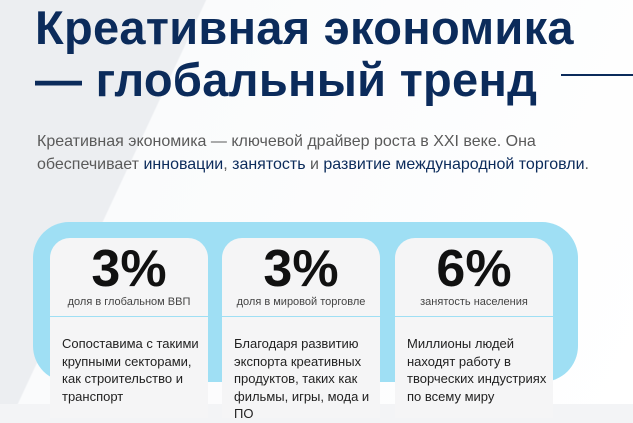  Describe the element at coordinates (586, 164) in the screenshot. I see `lead-end: .` at that location.